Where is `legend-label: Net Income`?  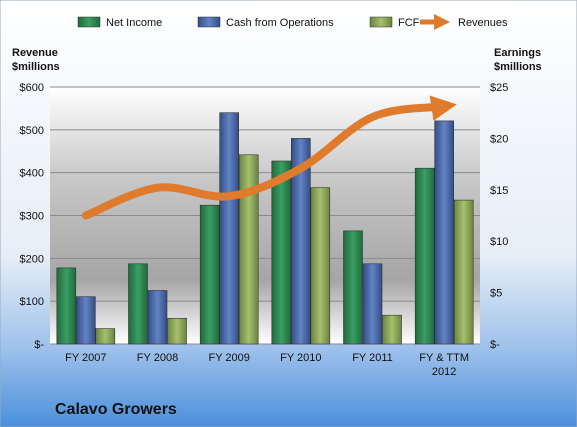
legend-label: Net Income is located at coordinates (134, 23).